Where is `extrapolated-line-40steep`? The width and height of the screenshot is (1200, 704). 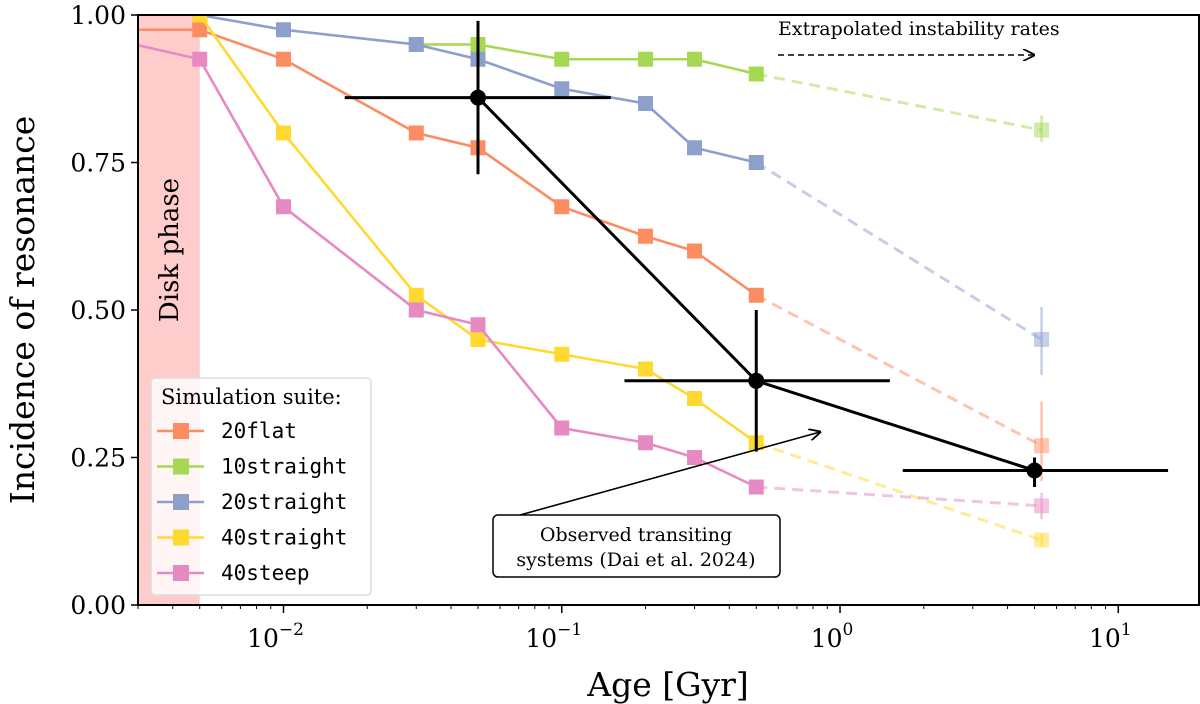
extrapolated-line-40steep is located at coordinates (899, 496).